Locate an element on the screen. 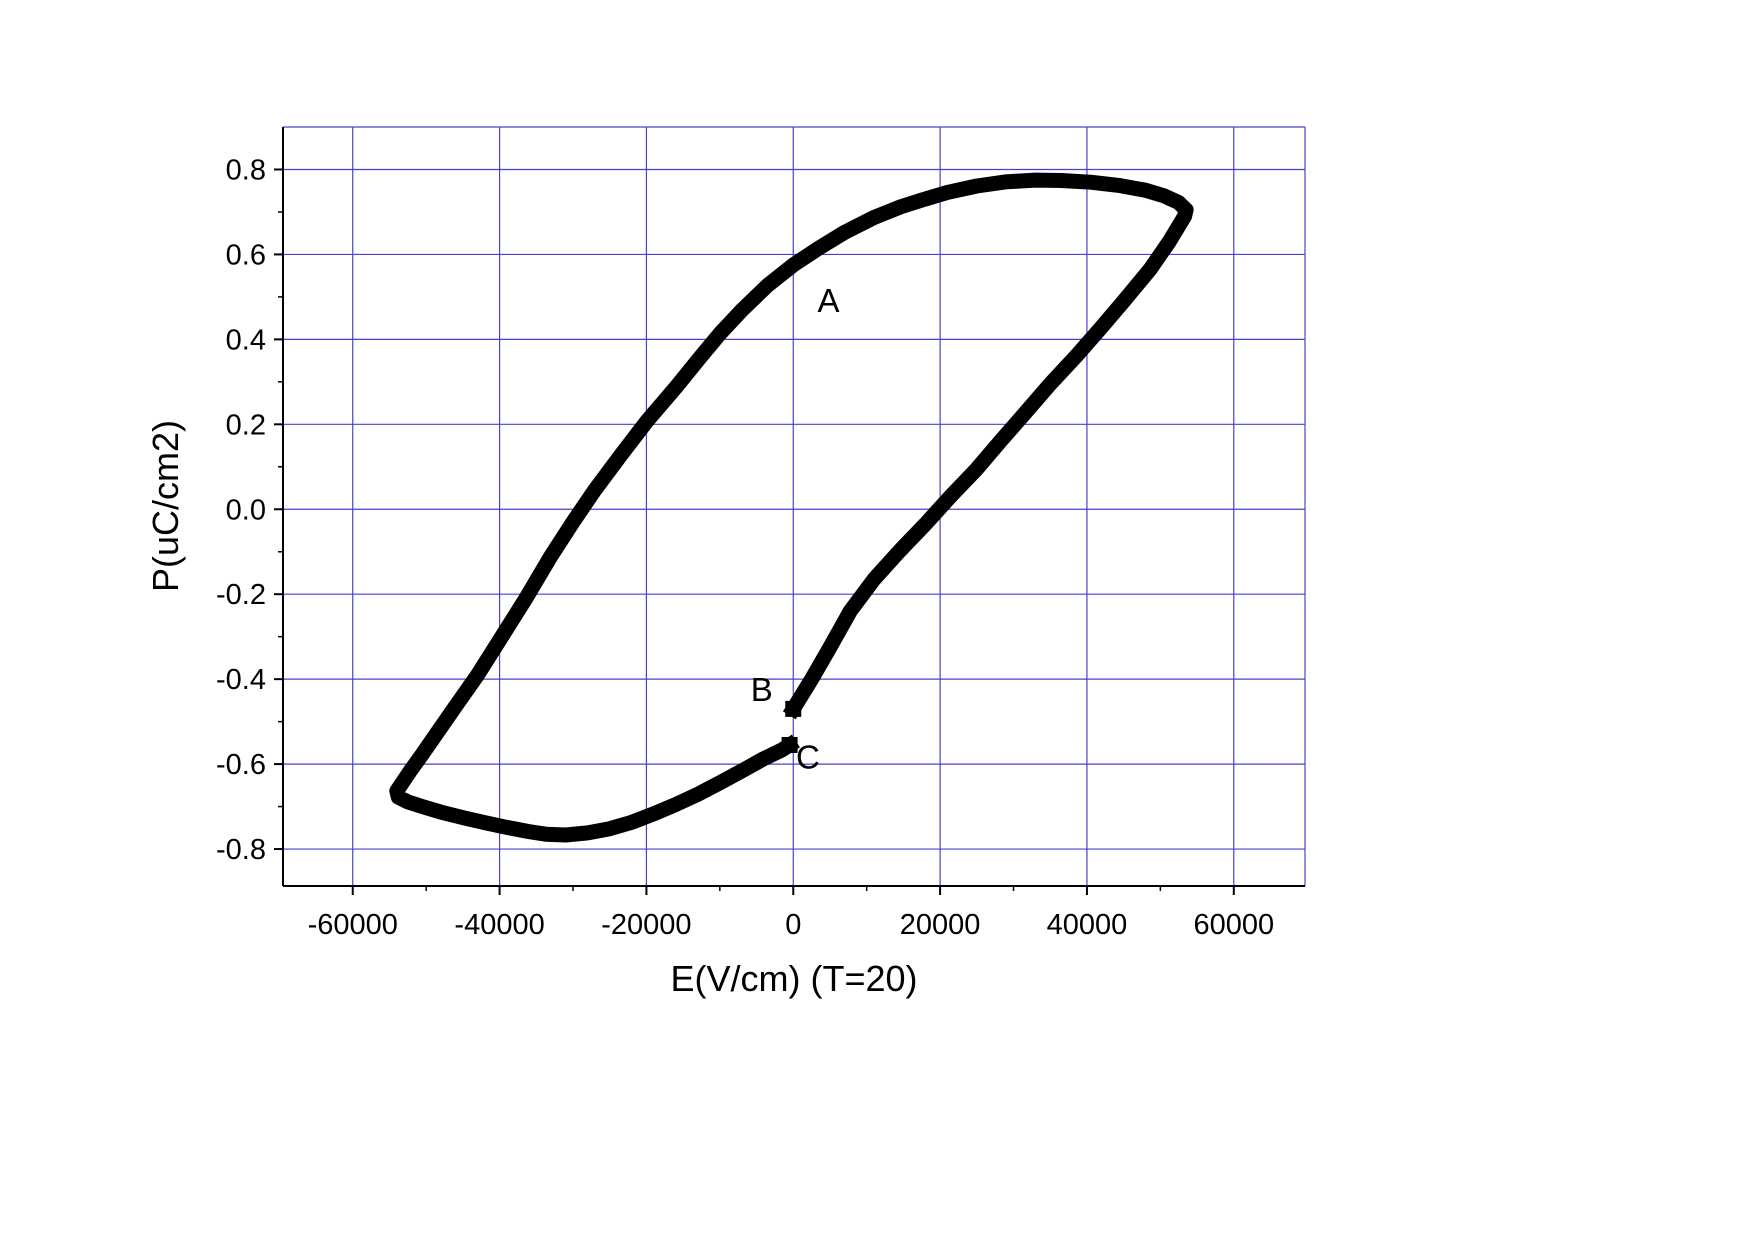 Image resolution: width=1755 pixels, height=1237 pixels. annotation-C: C is located at coordinates (808, 757).